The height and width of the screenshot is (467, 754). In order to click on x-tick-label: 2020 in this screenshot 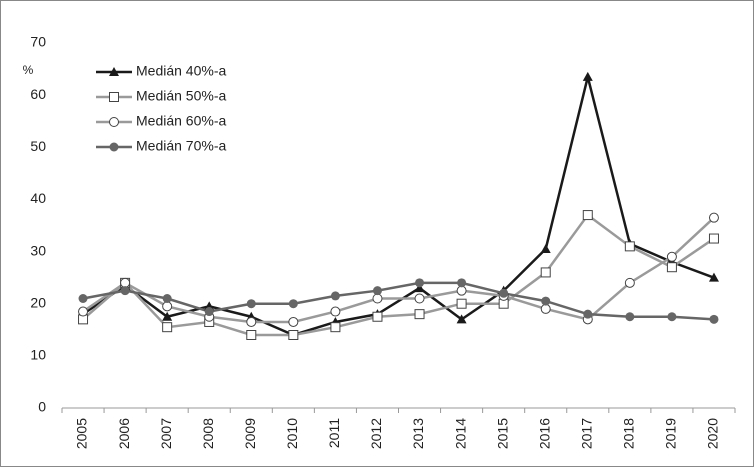, I will do `click(713, 433)`.